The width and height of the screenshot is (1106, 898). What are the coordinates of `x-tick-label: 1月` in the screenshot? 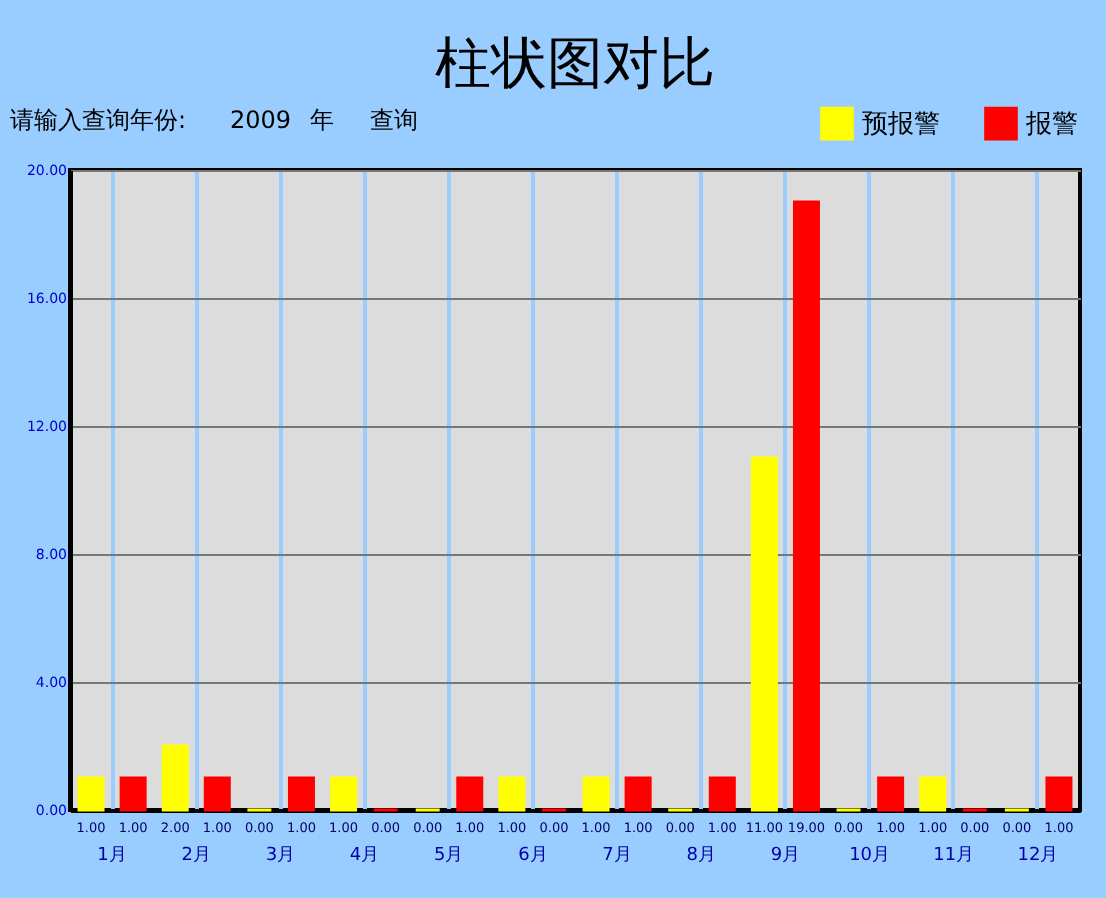 It's located at (112, 856).